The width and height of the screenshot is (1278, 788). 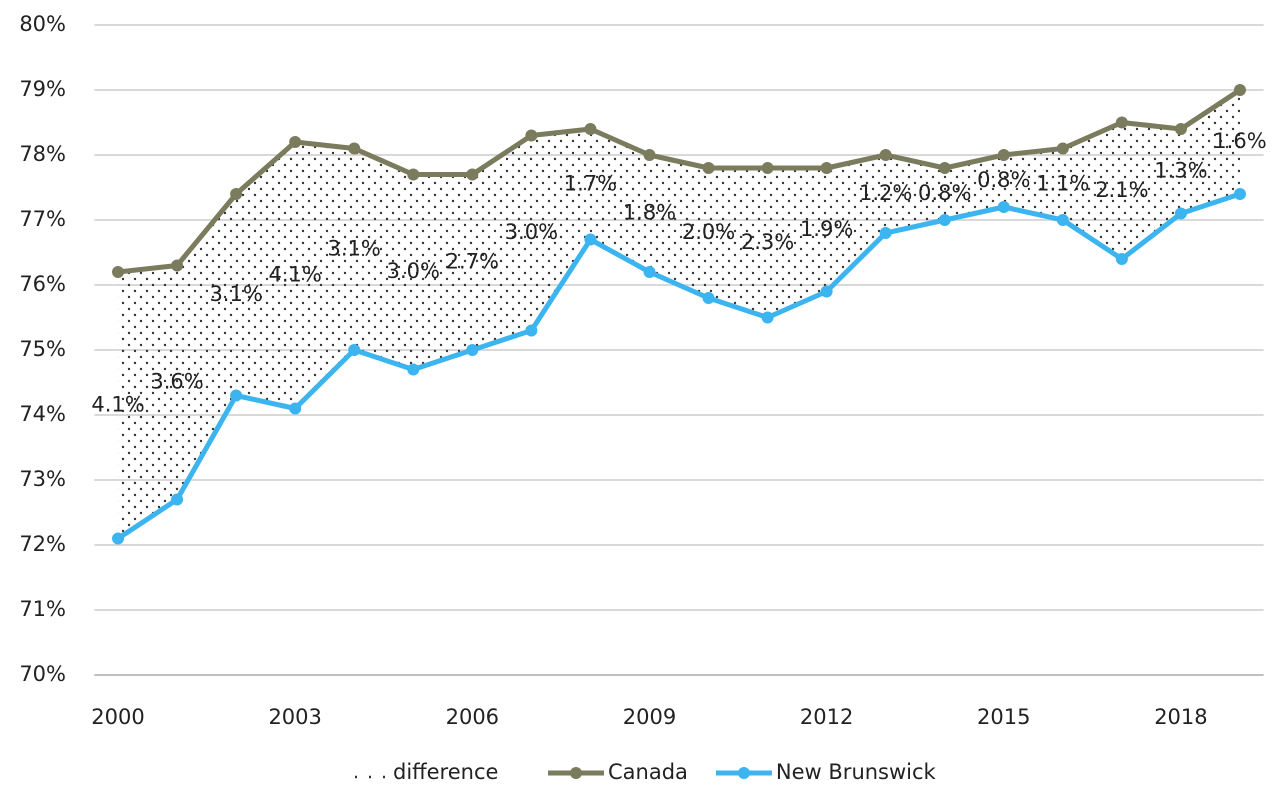 What do you see at coordinates (176, 382) in the screenshot?
I see `data-label: 3.6%` at bounding box center [176, 382].